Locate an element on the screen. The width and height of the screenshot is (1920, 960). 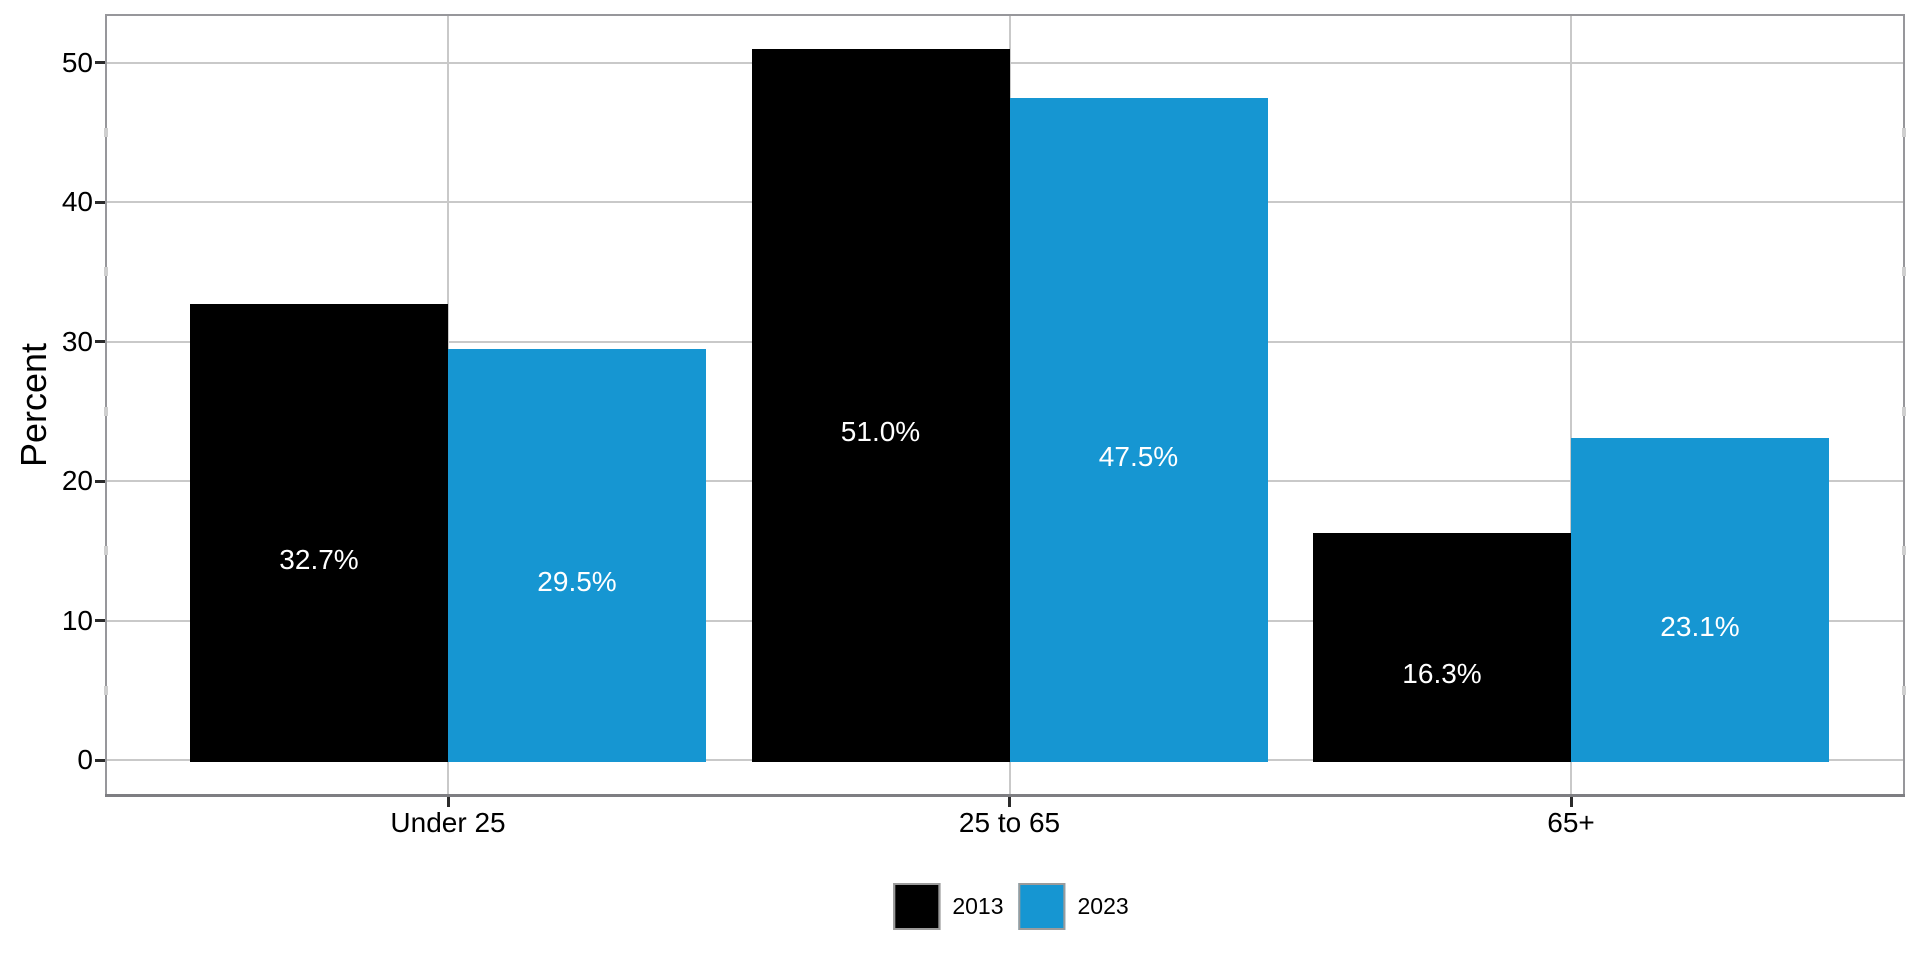
legend-label-2023: 2023 is located at coordinates (1103, 906).